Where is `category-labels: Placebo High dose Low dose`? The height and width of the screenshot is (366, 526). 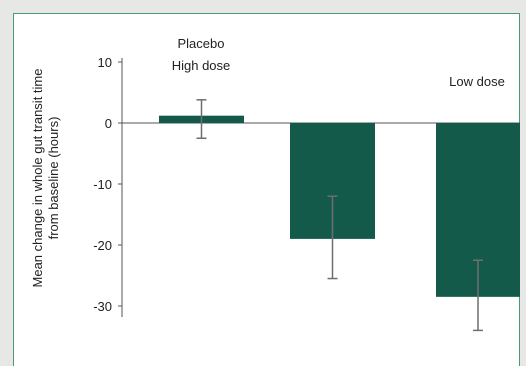
category-labels: Placebo High dose Low dose is located at coordinates (338, 62).